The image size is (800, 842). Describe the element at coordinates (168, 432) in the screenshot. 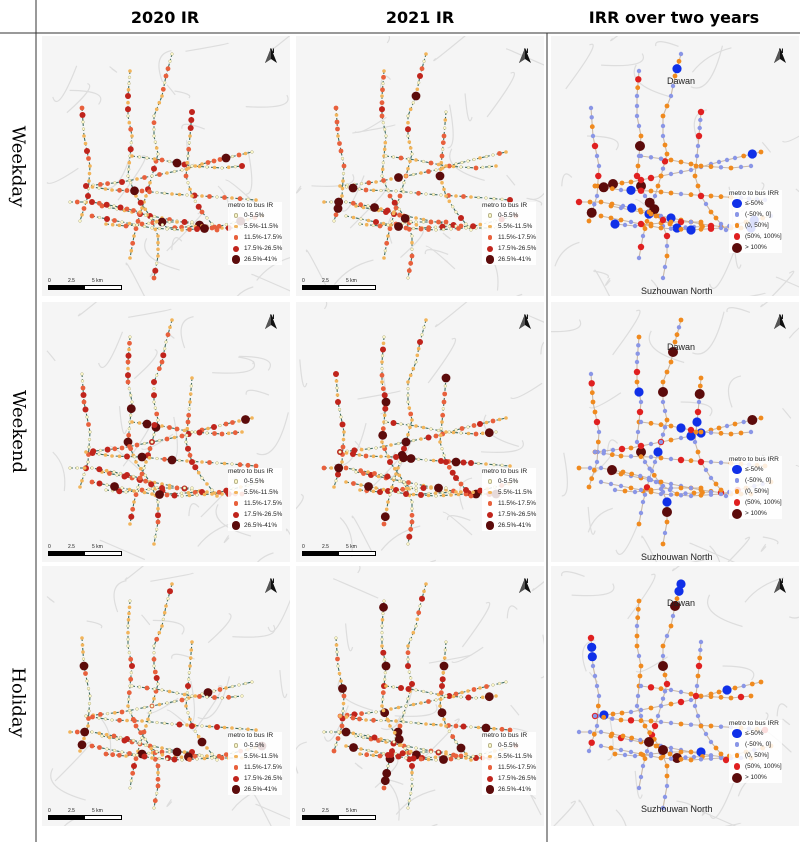

I see `map-canvas` at that location.